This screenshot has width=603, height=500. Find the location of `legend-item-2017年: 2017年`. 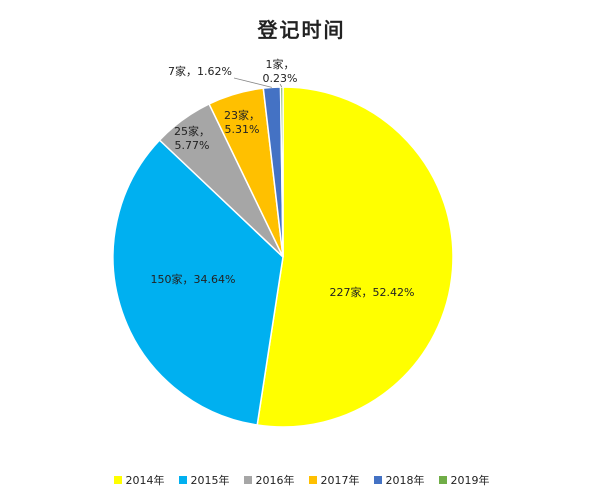

legend-item-2017年: 2017年 is located at coordinates (334, 480).